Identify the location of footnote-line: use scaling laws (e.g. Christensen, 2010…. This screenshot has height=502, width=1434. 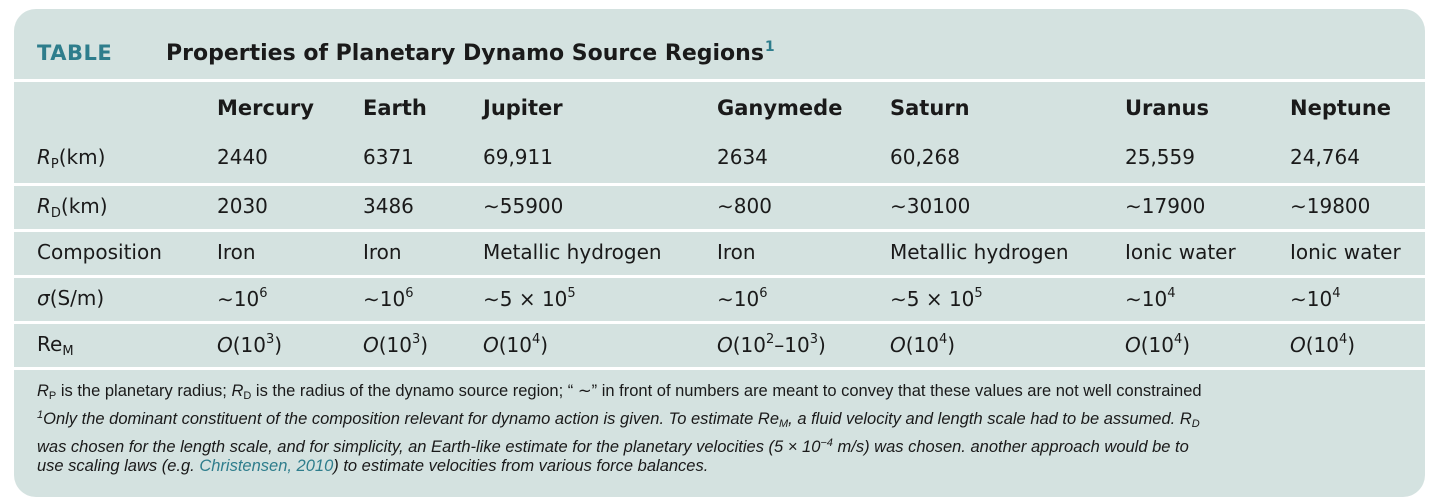
(373, 466).